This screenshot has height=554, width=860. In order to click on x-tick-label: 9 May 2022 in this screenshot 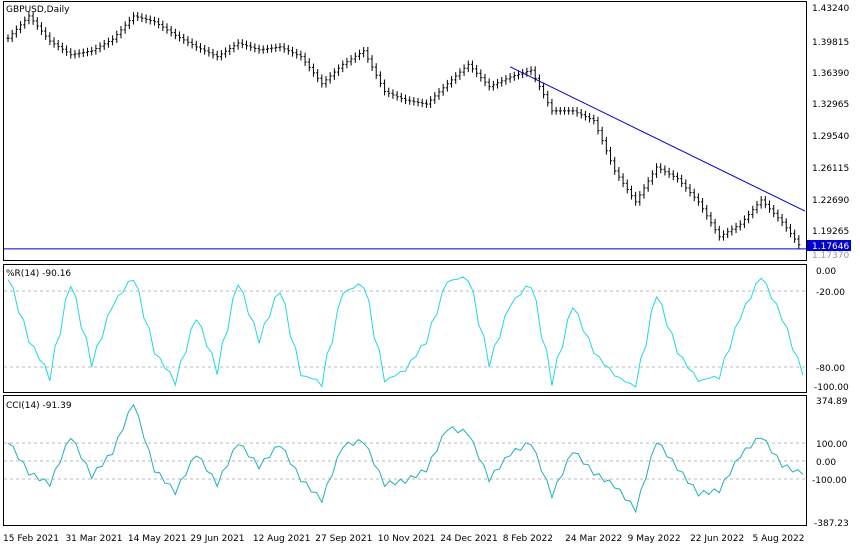, I will do `click(654, 539)`.